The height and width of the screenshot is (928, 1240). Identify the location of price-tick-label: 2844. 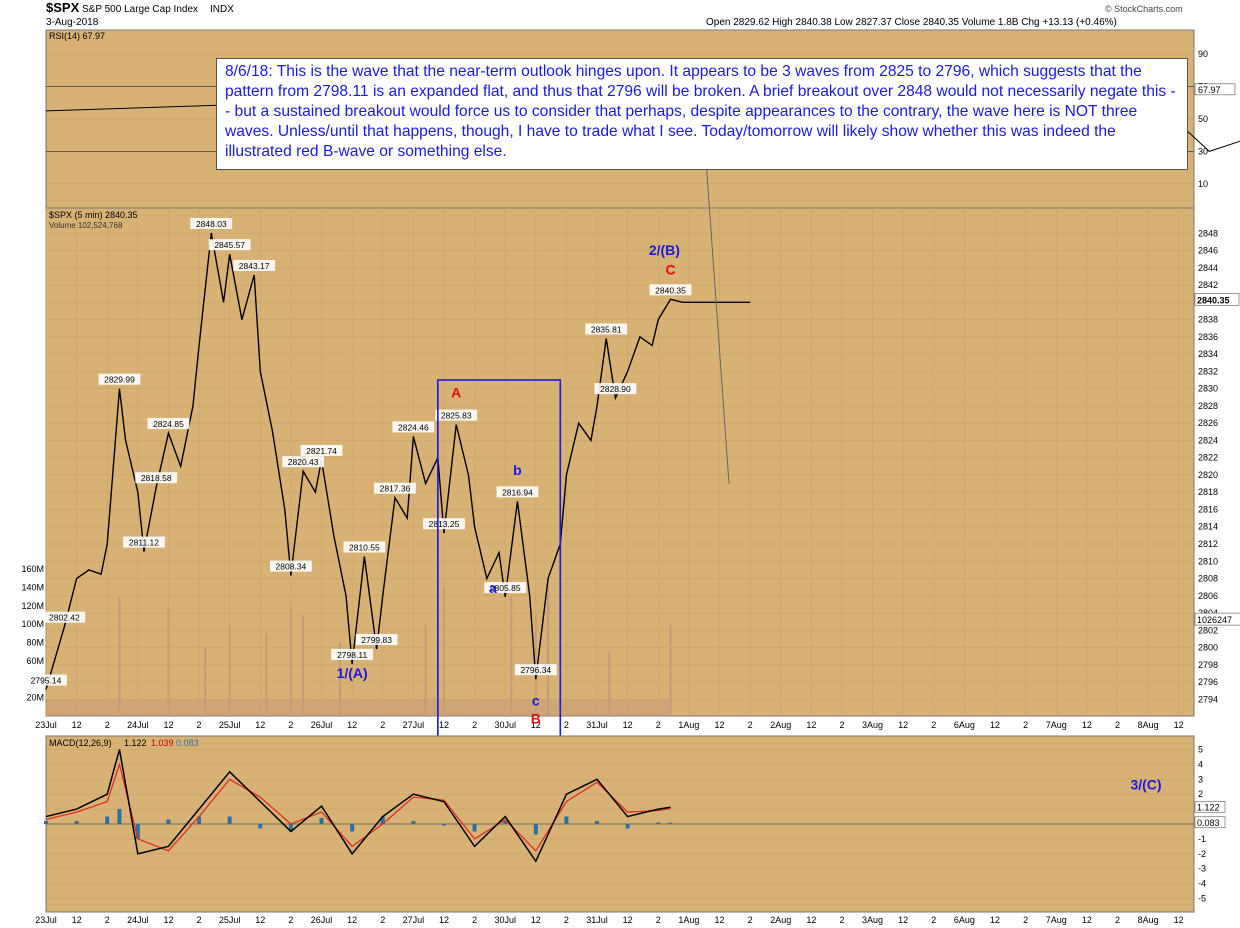
(1208, 268).